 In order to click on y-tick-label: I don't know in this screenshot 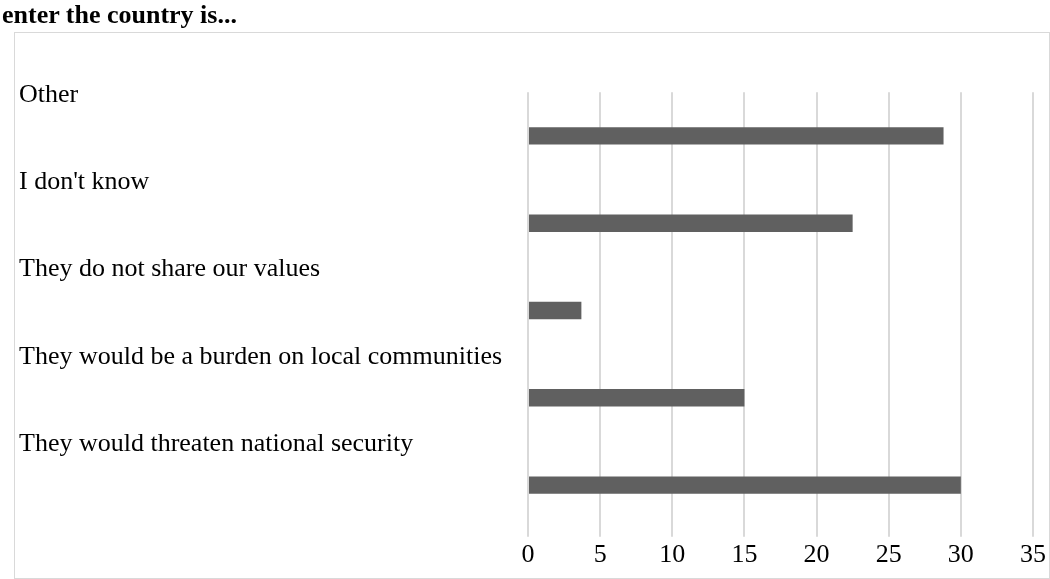, I will do `click(84, 181)`.